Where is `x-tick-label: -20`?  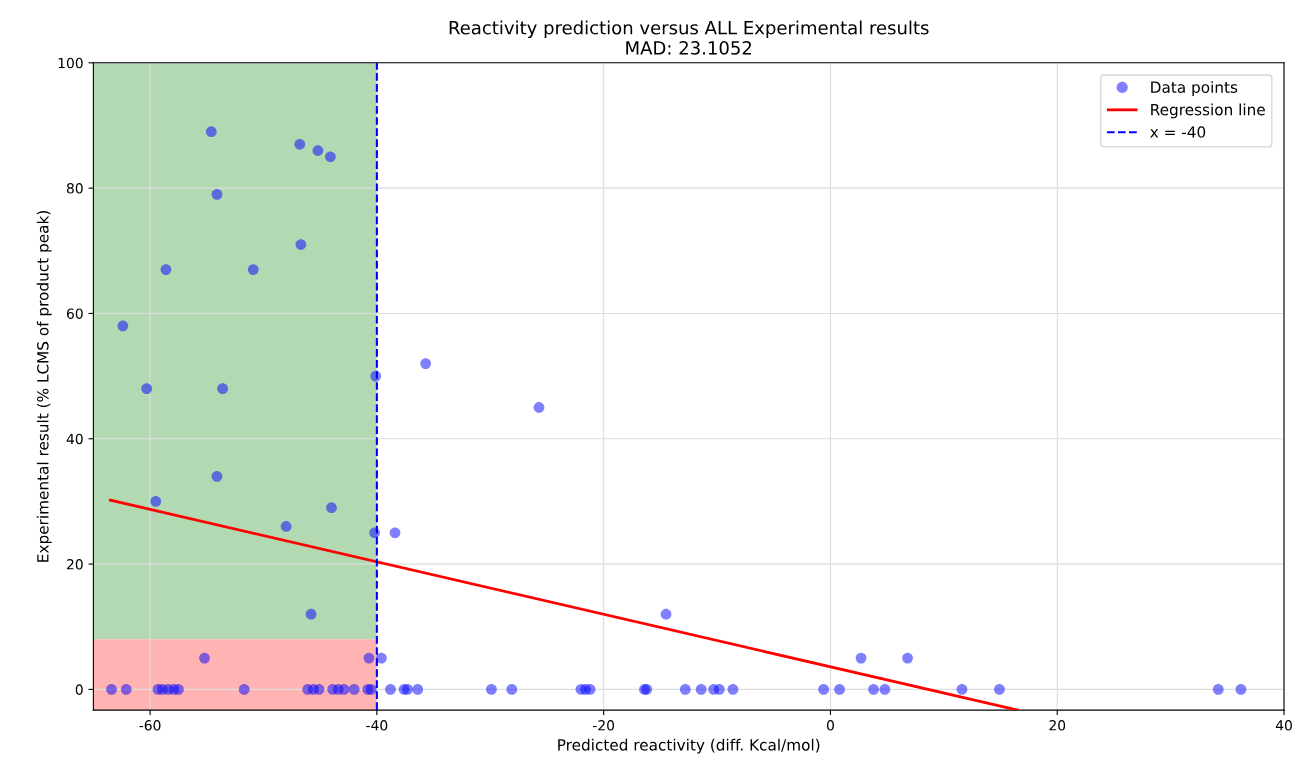
x-tick-label: -20 is located at coordinates (604, 725).